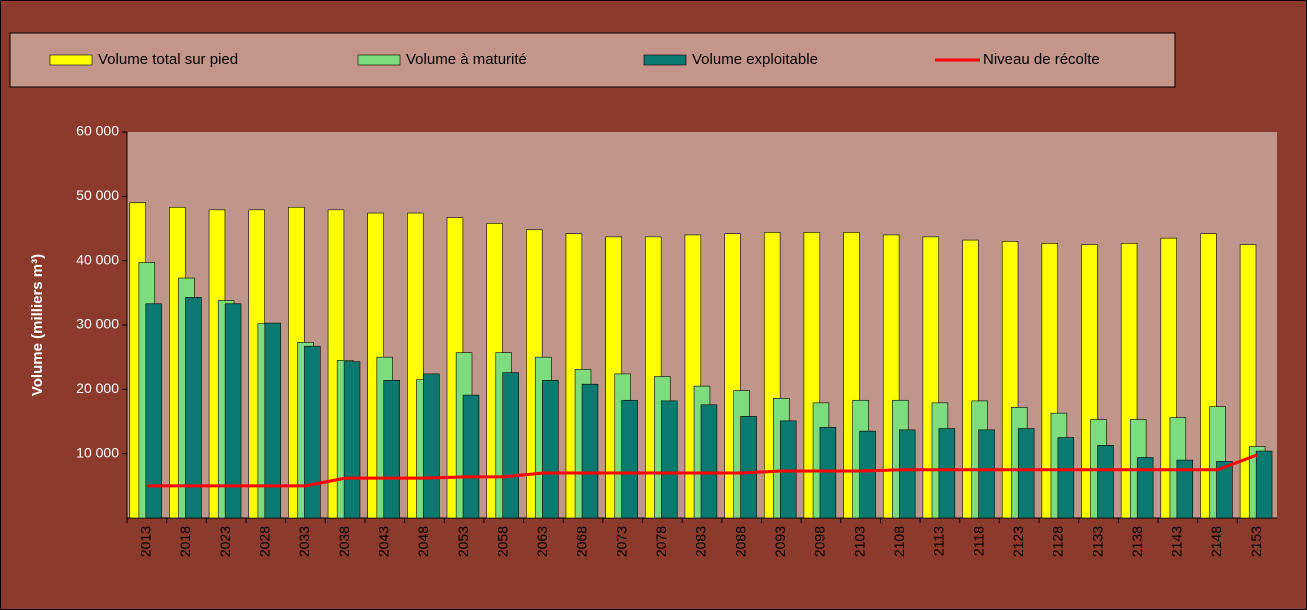  What do you see at coordinates (37, 325) in the screenshot?
I see `y-axis-label: Volume (milliers m³)` at bounding box center [37, 325].